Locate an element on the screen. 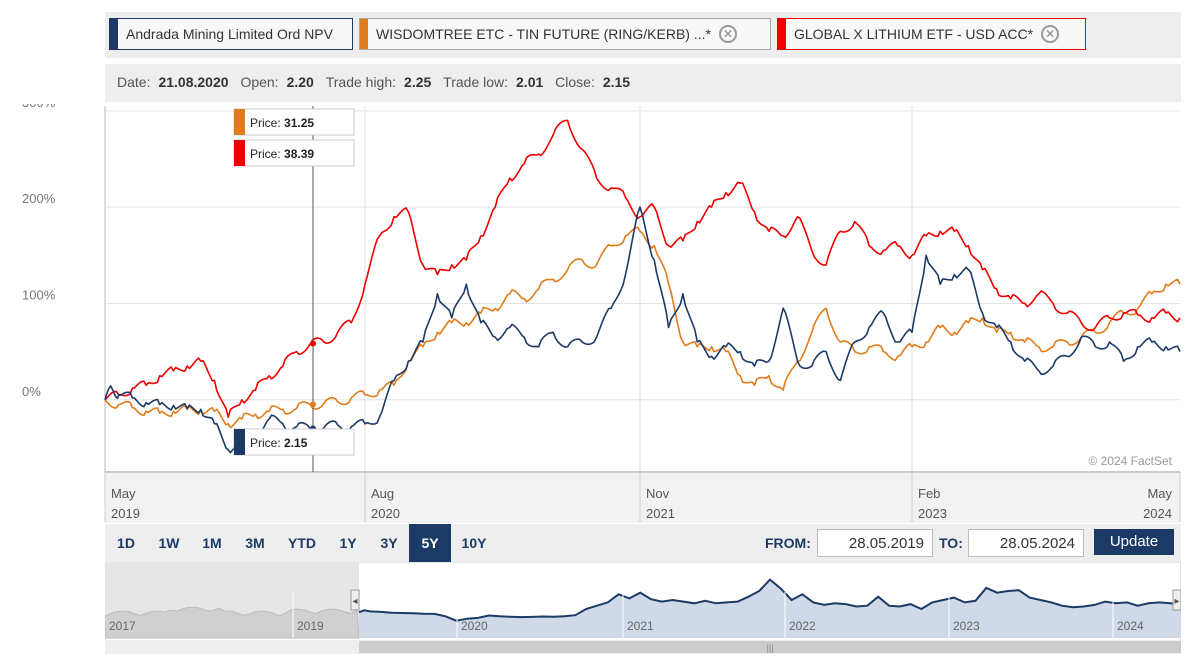 Image resolution: width=1196 pixels, height=664 pixels. navigator-year-label: 2022 is located at coordinates (802, 626).